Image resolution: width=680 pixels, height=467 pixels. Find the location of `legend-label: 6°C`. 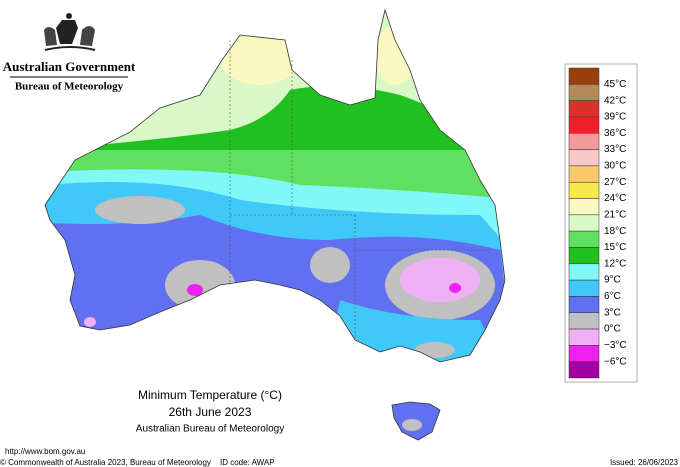

legend-label: 6°C is located at coordinates (612, 296).